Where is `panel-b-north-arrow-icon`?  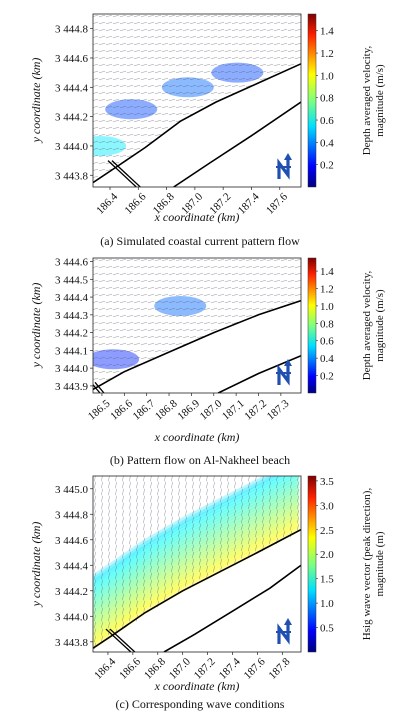
panel-b-north-arrow-icon is located at coordinates (284, 372).